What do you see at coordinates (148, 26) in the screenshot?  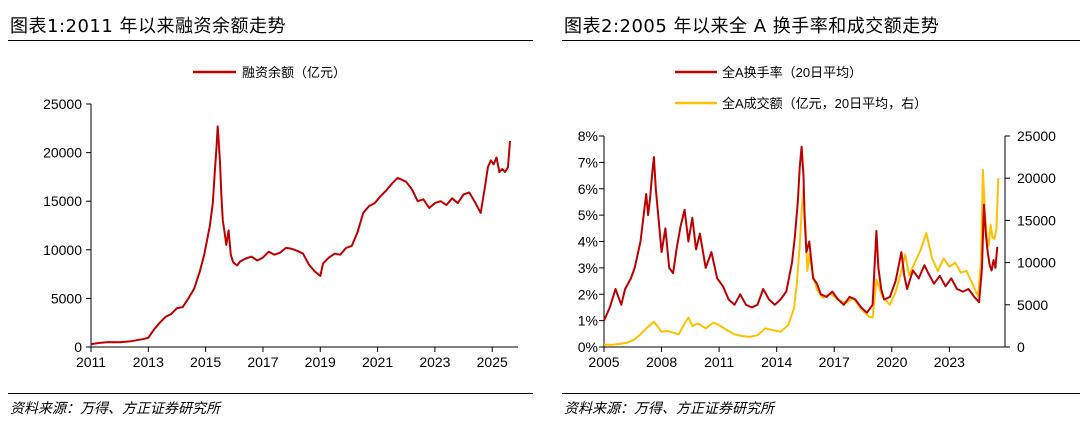 I see `chart-title: 图表1:2011 年以来融资余额走势` at bounding box center [148, 26].